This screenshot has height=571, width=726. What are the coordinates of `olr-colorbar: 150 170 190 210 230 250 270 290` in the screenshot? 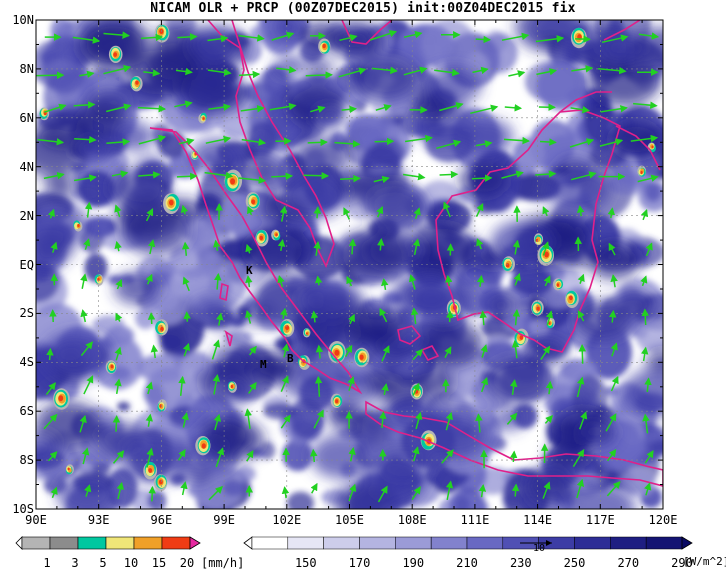 It's located at (468, 553).